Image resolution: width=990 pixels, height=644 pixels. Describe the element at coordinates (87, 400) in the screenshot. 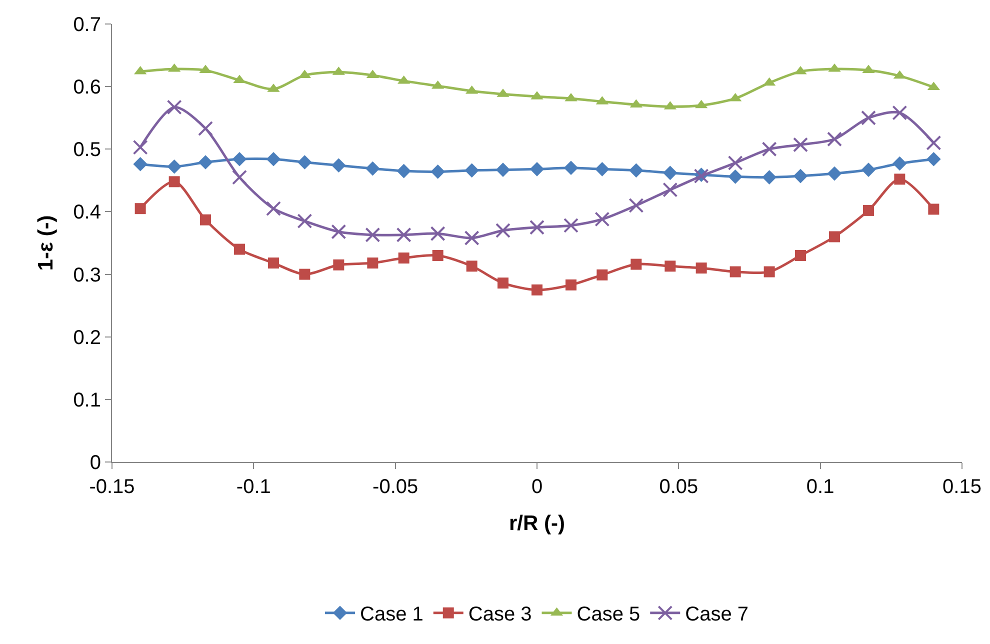

I see `y-tick-label: 0.1` at that location.